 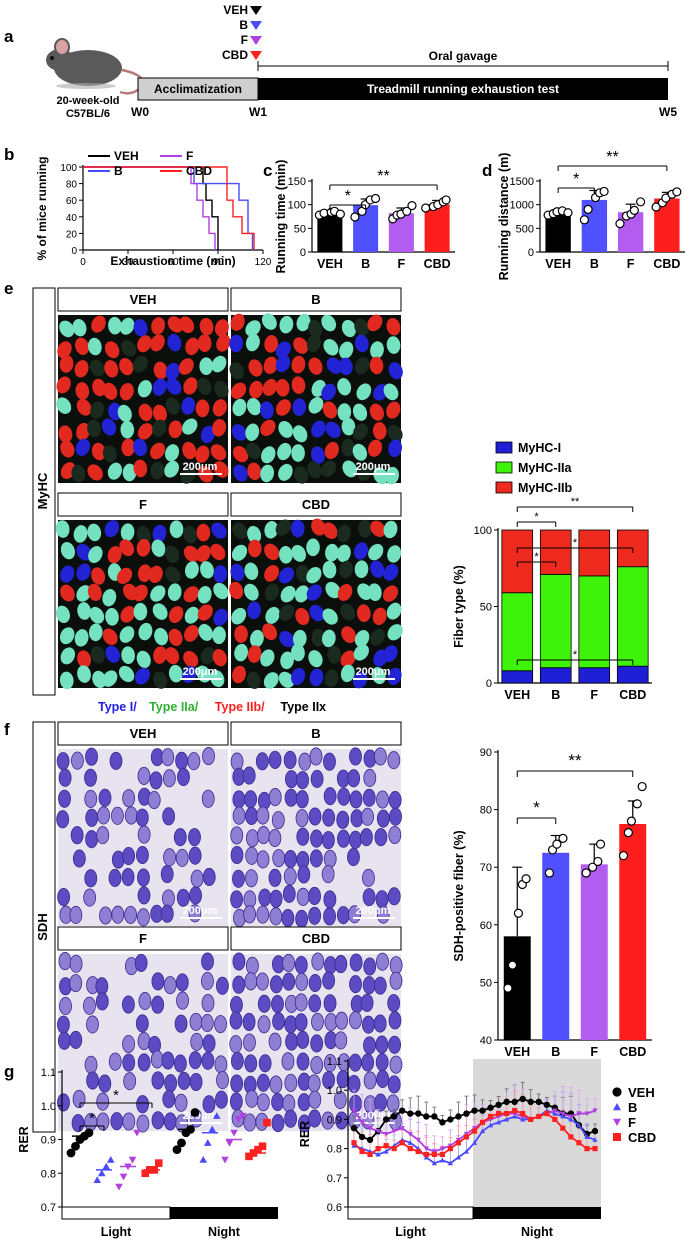 I want to click on survival-line-cbd, so click(x=169, y=208).